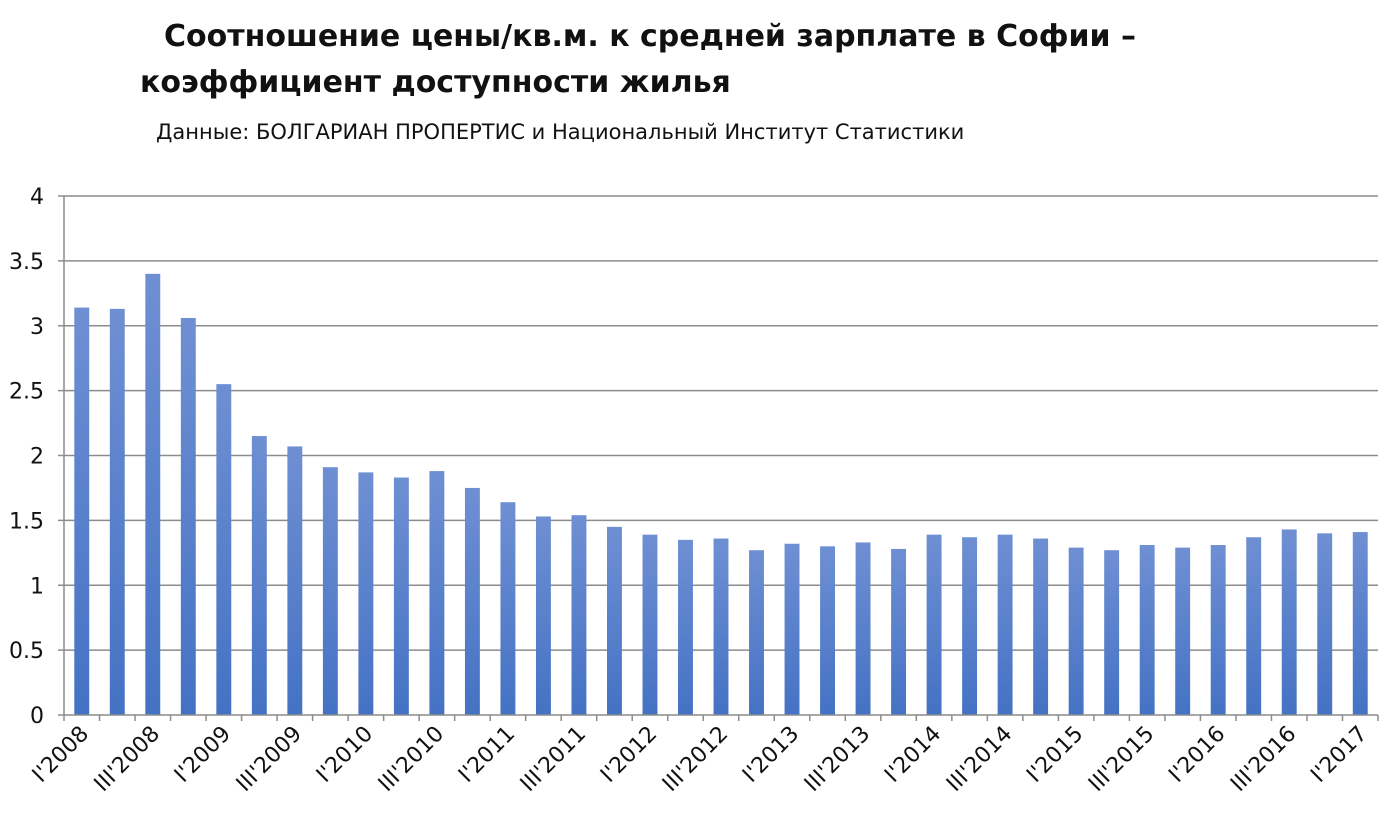 This screenshot has height=828, width=1398. I want to click on chart-title-line-2: коэффициент доступности жилья, so click(435, 82).